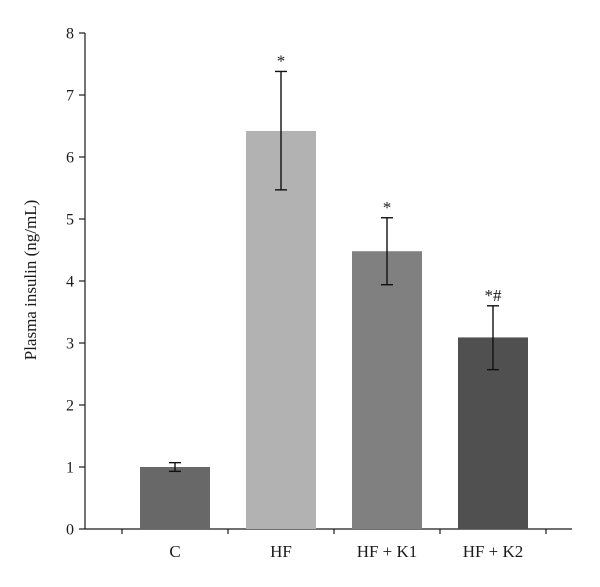 The height and width of the screenshot is (587, 600). I want to click on y-tick-label: 8, so click(70, 34).